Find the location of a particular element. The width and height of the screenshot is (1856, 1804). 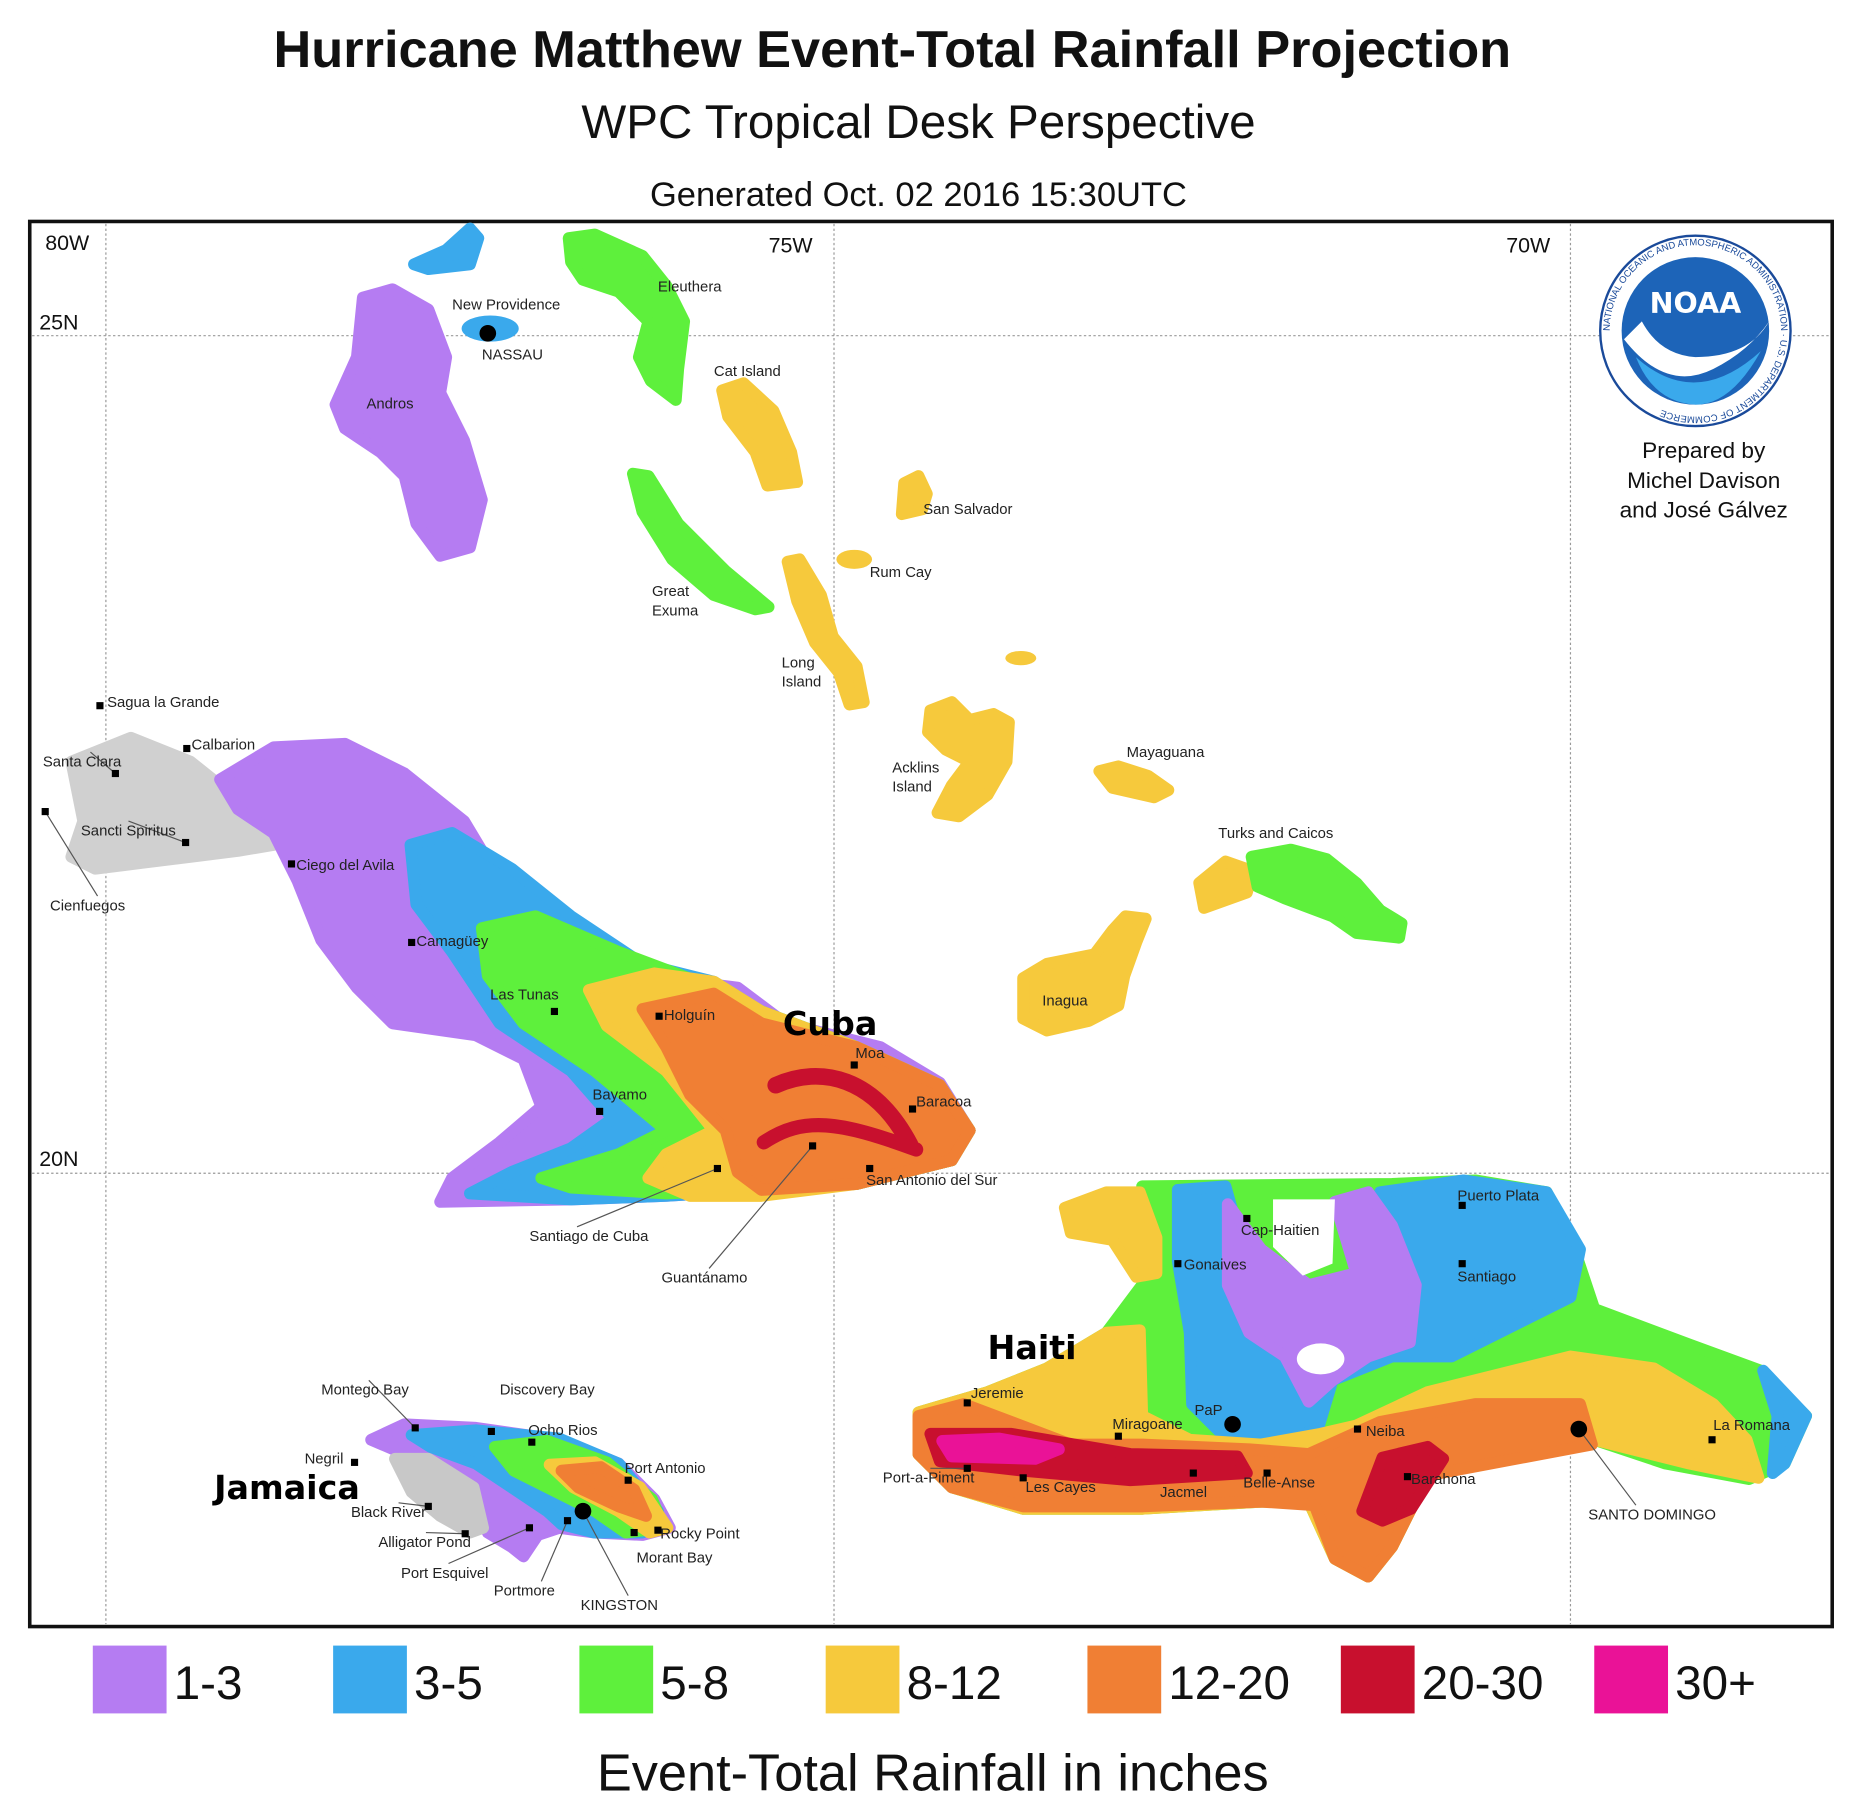

place-label: Rum Cay is located at coordinates (901, 573).